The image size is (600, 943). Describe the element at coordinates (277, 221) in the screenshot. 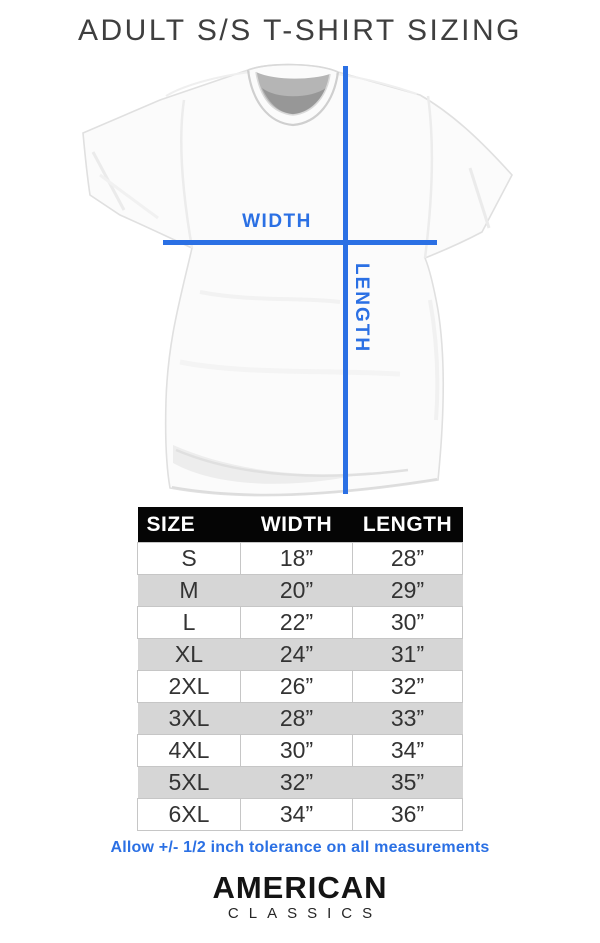

I see `width-label: WIDTH` at that location.